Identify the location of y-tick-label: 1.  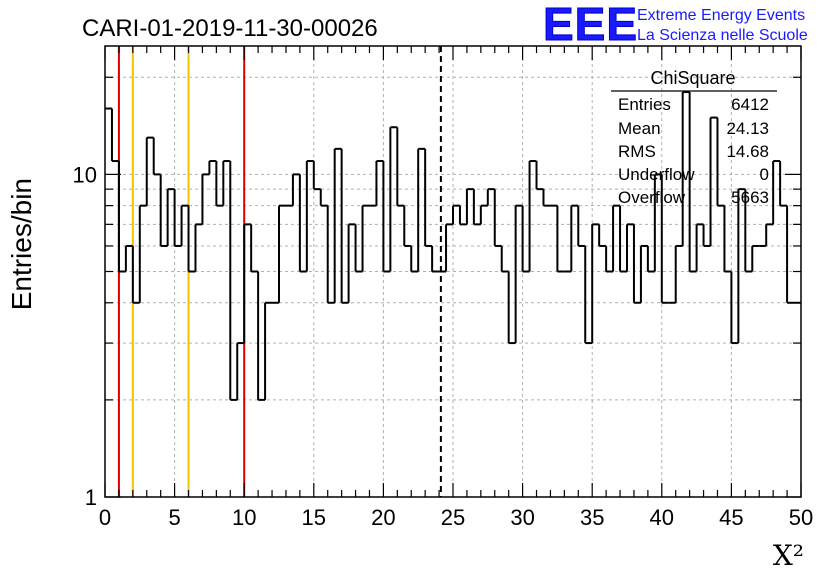
(91, 497).